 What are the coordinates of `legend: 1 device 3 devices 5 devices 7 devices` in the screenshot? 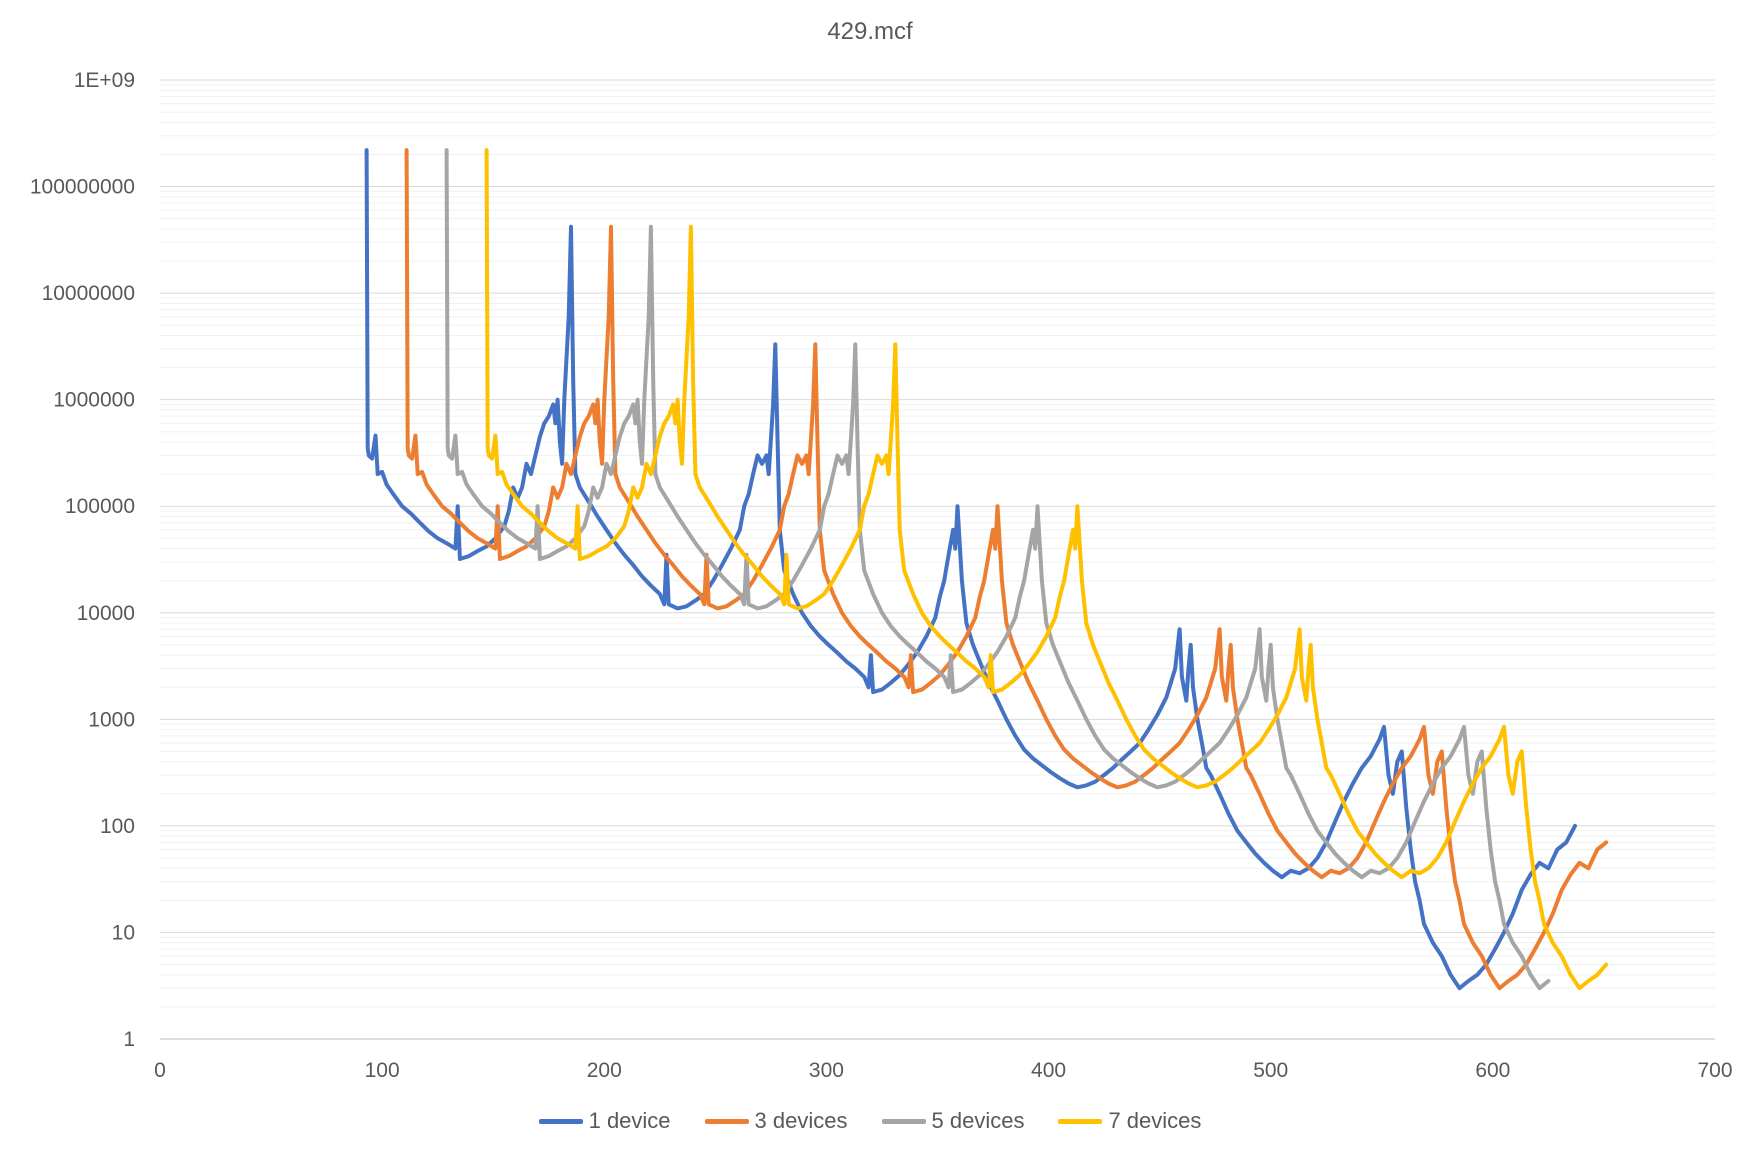 It's located at (870, 1121).